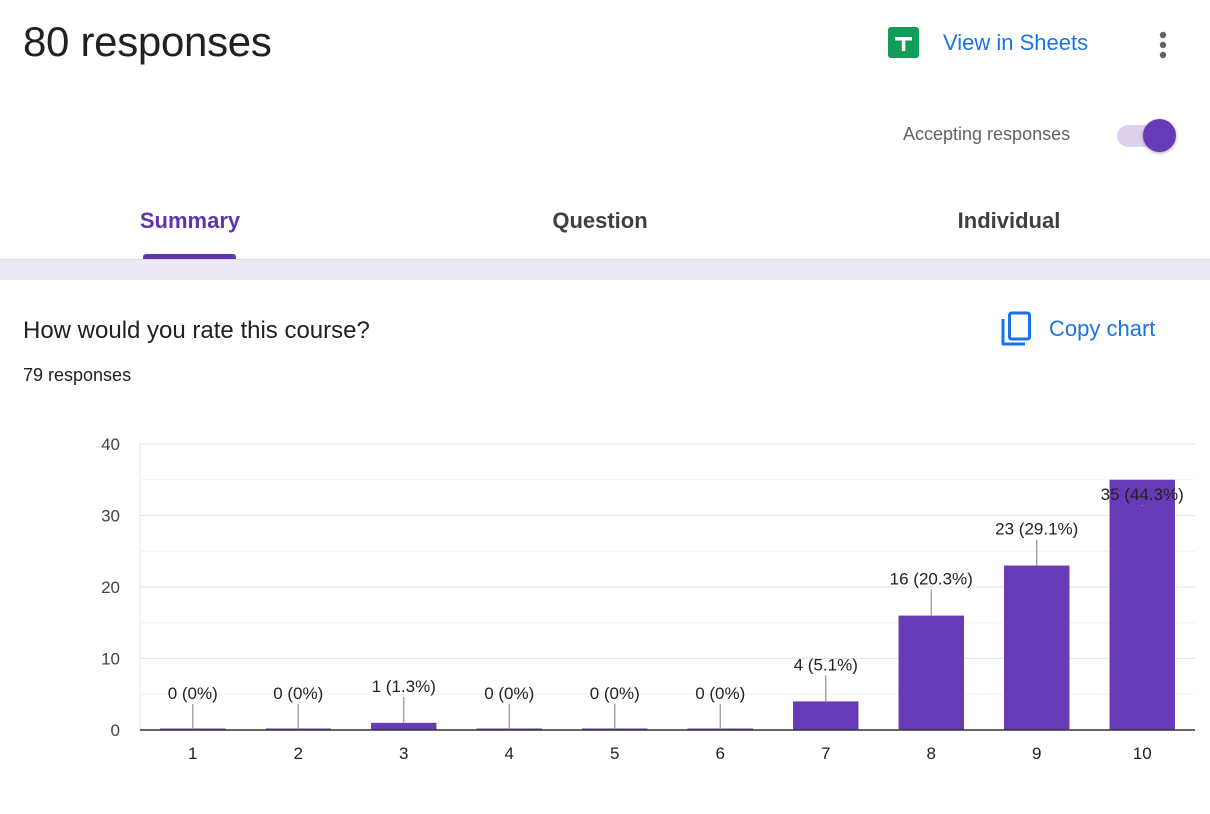 The width and height of the screenshot is (1210, 814). Describe the element at coordinates (115, 730) in the screenshot. I see `y-tick-label: 0` at that location.